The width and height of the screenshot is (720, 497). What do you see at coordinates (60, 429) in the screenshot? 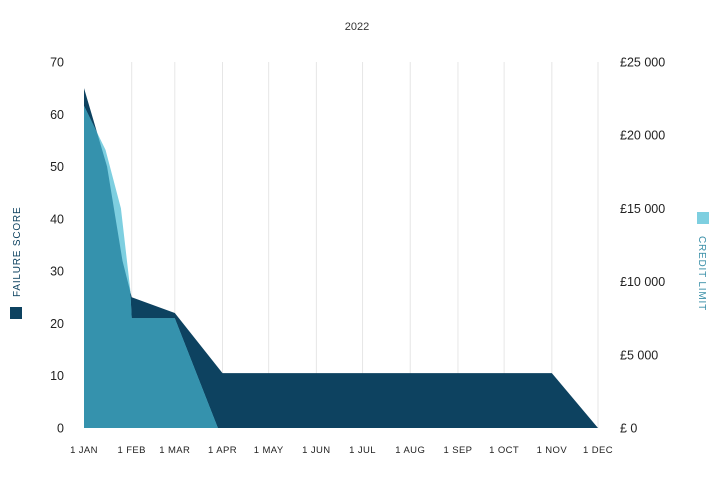
I see `y-left-tick-label: 0` at bounding box center [60, 429].